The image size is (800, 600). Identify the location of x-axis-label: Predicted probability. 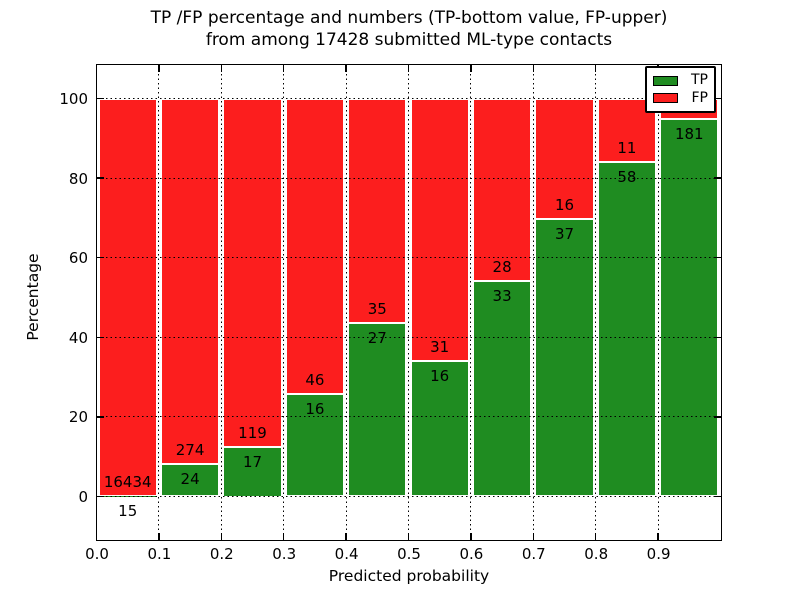
(409, 576).